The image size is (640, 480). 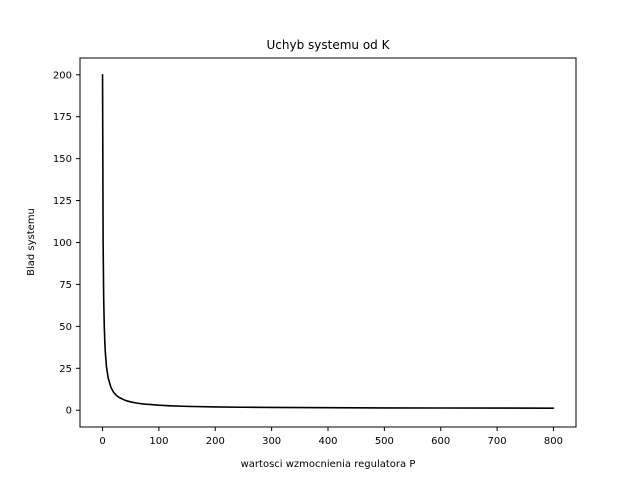 I want to click on y-tick-label: 100, so click(x=62, y=243).